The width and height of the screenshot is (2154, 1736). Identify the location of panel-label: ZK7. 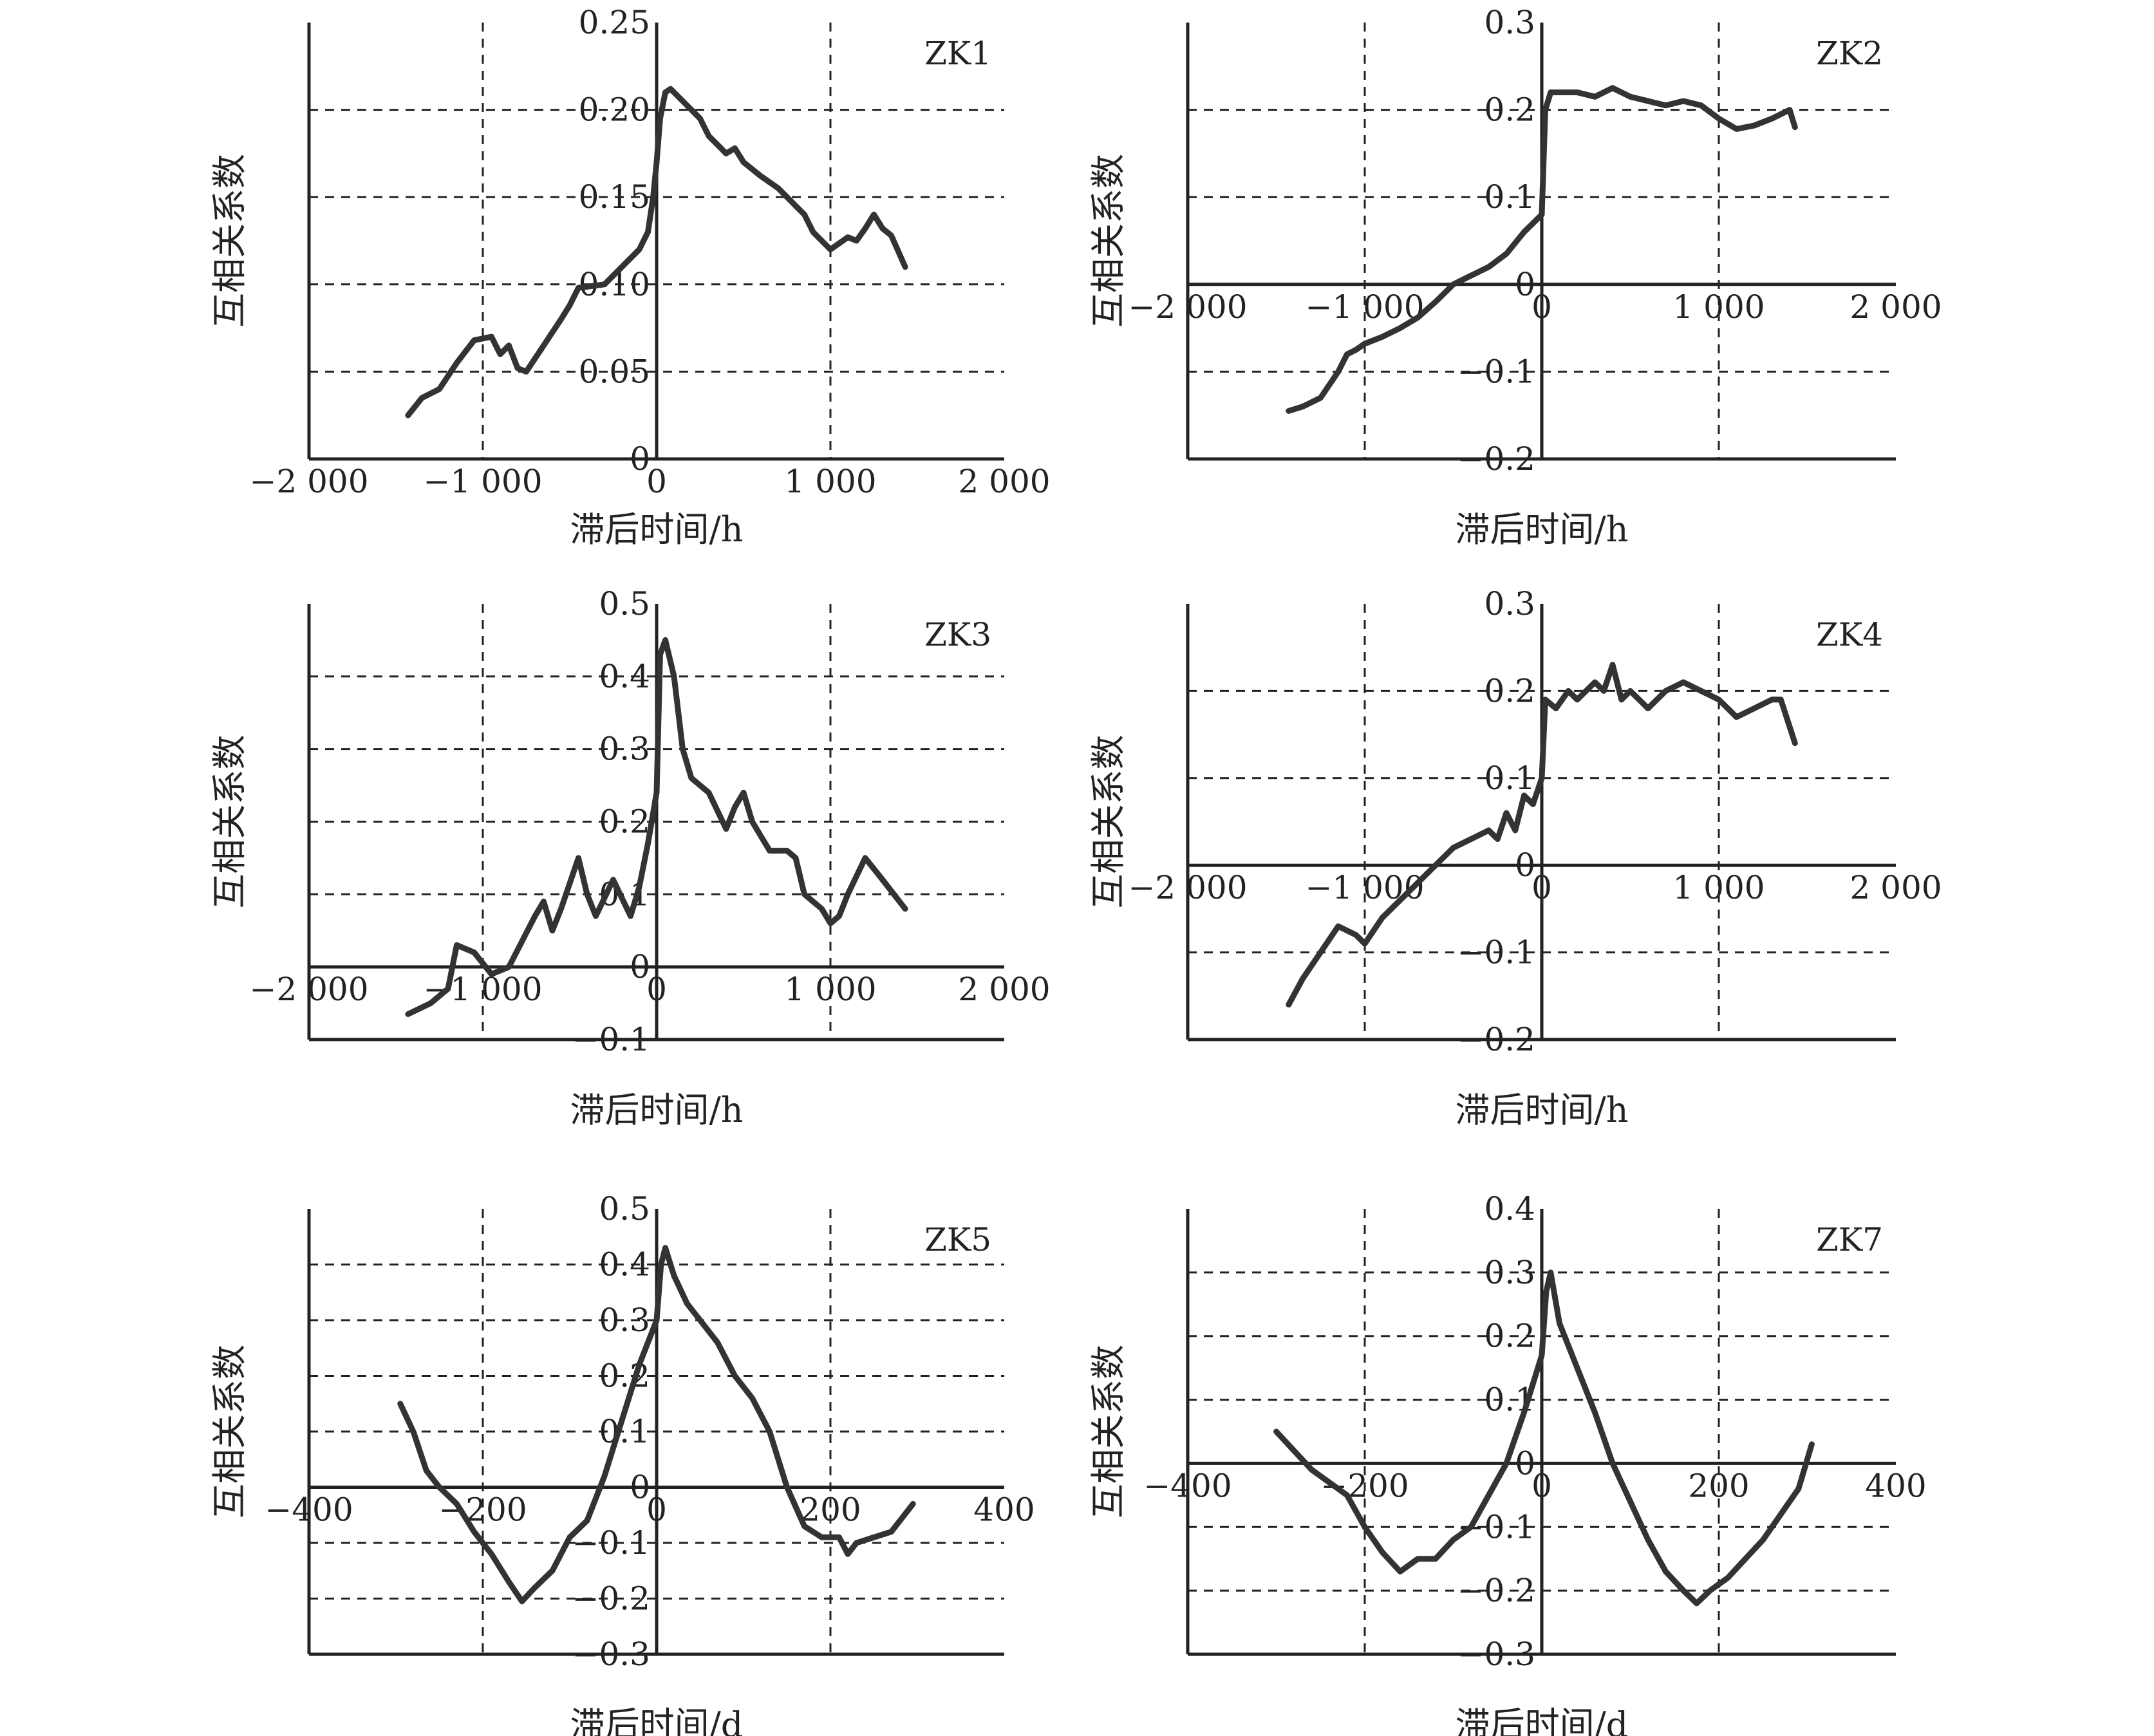
(1849, 1239).